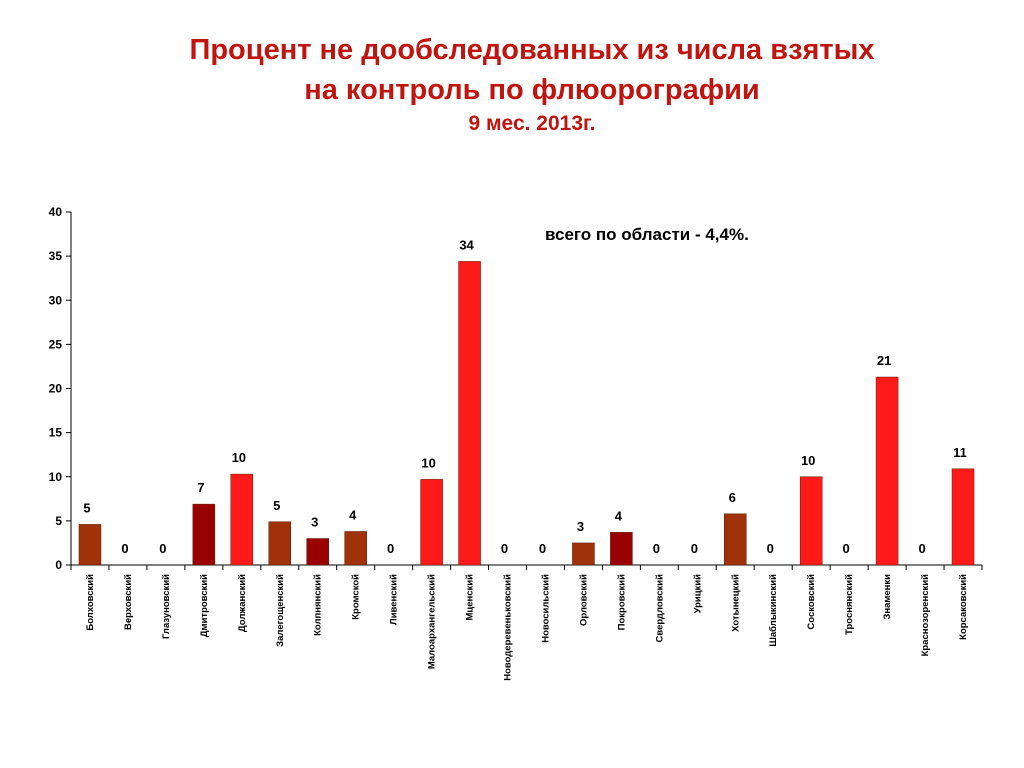  I want to click on y-tick-label: 30, so click(56, 300).